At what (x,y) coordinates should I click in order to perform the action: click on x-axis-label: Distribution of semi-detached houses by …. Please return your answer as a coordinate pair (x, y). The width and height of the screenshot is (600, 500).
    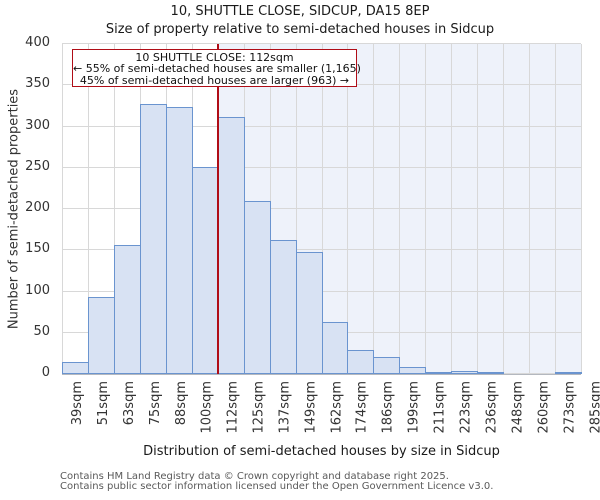
    Looking at the image, I should click on (321, 451).